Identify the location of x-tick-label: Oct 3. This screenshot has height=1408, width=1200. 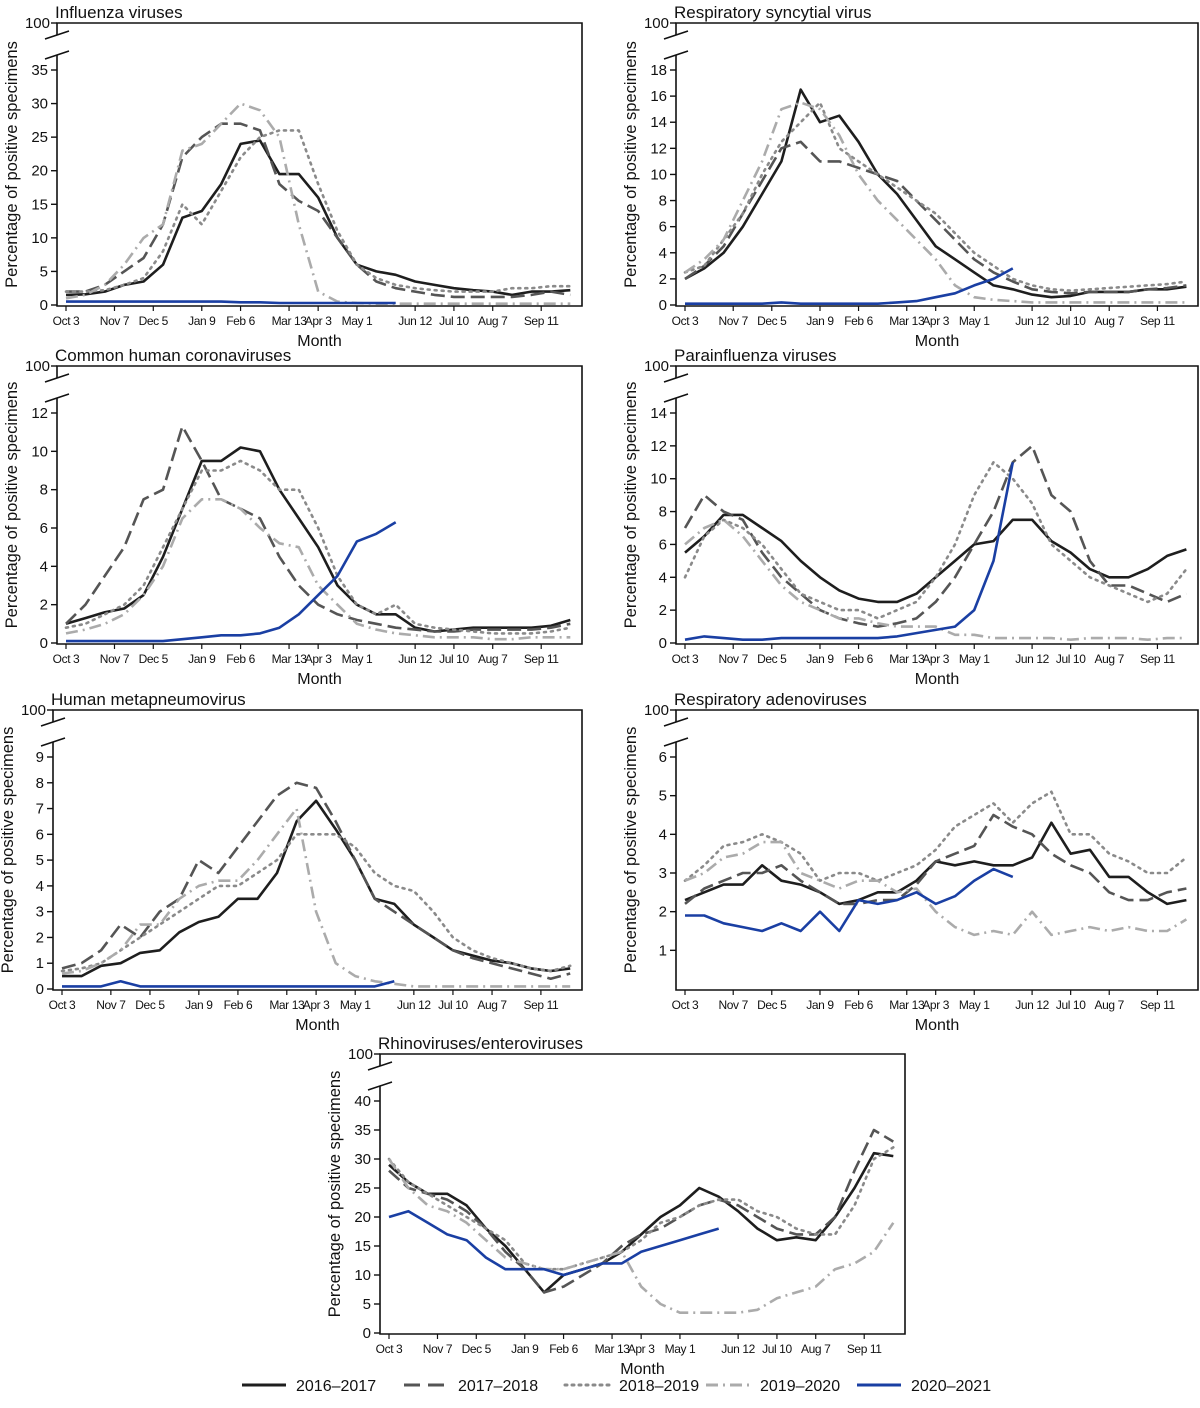
(685, 1005).